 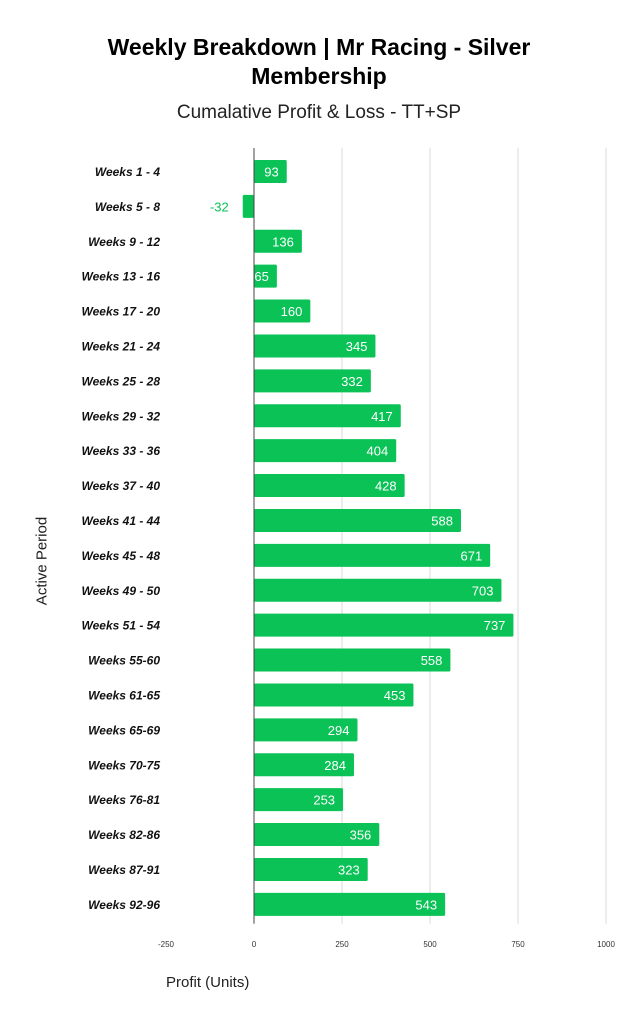 What do you see at coordinates (121, 591) in the screenshot?
I see `category-label: Weeks 49 - 50` at bounding box center [121, 591].